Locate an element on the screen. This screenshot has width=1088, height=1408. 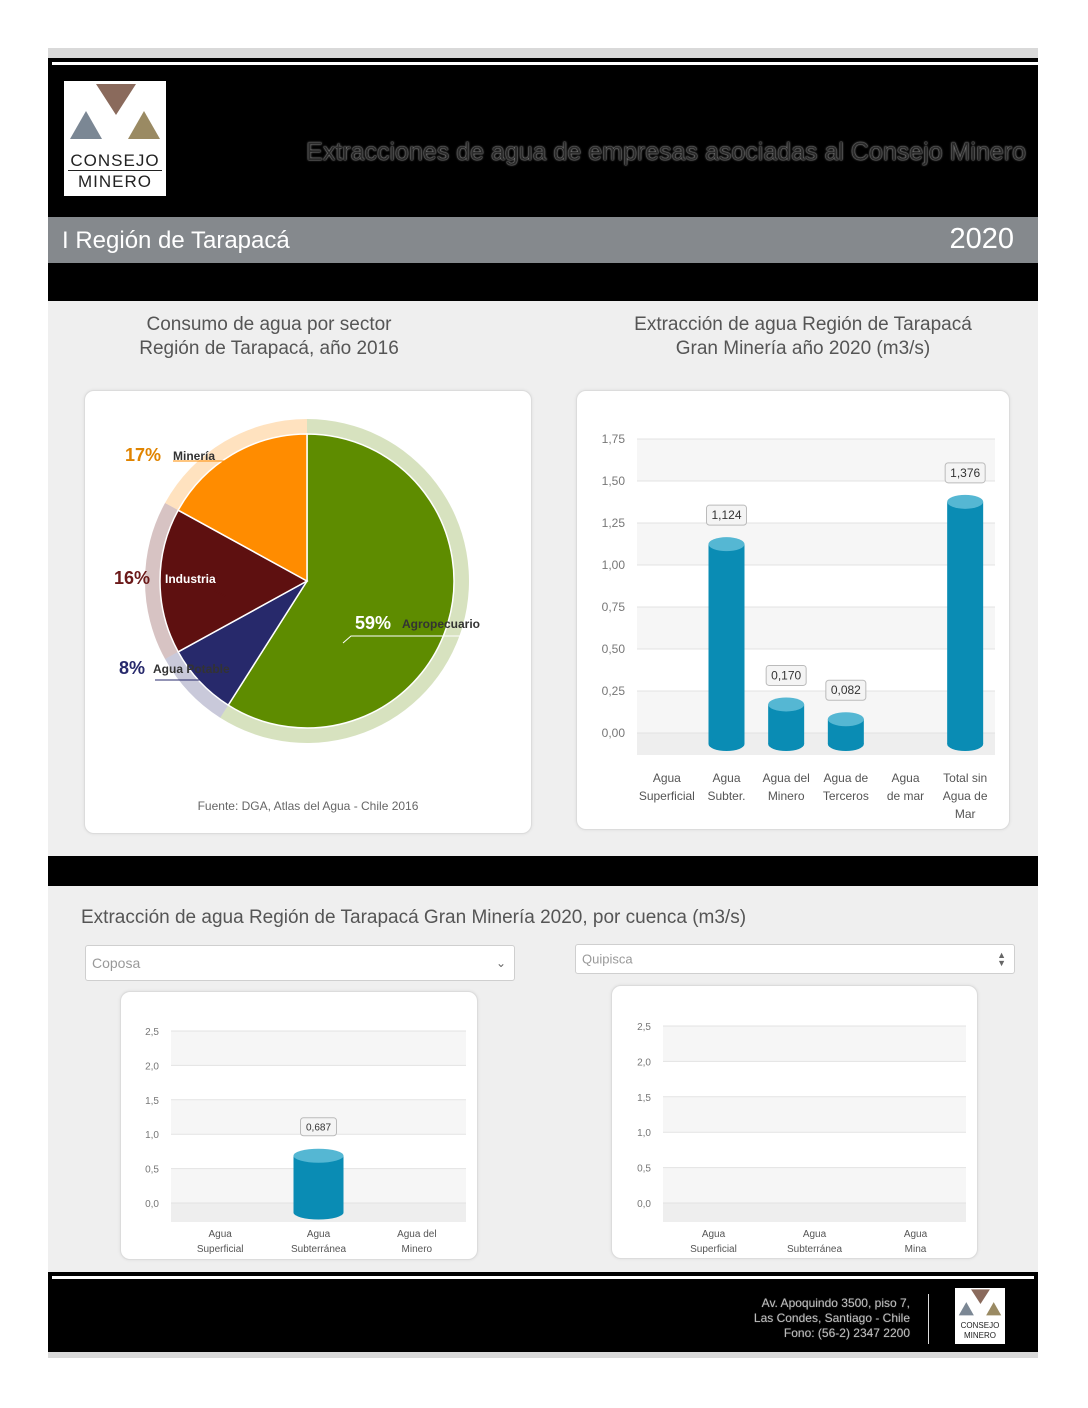
basin-select-left-value: Coposa is located at coordinates (116, 963).